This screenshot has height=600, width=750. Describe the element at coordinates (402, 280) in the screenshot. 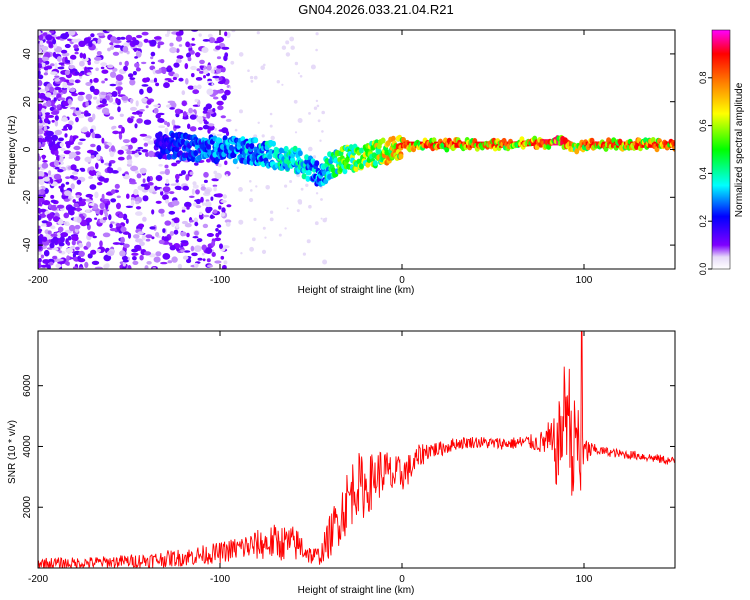

I see `x-tick-label: 0` at that location.